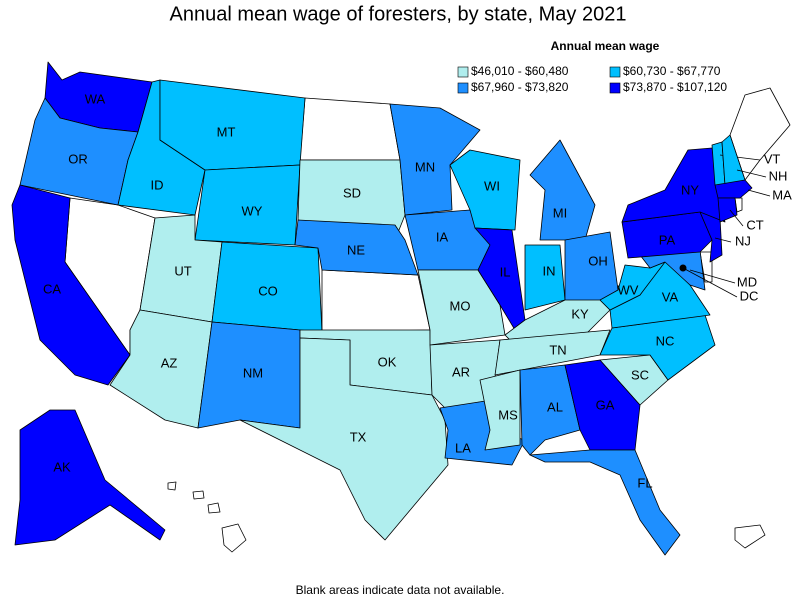  What do you see at coordinates (605, 404) in the screenshot?
I see `state-label: GA` at bounding box center [605, 404].